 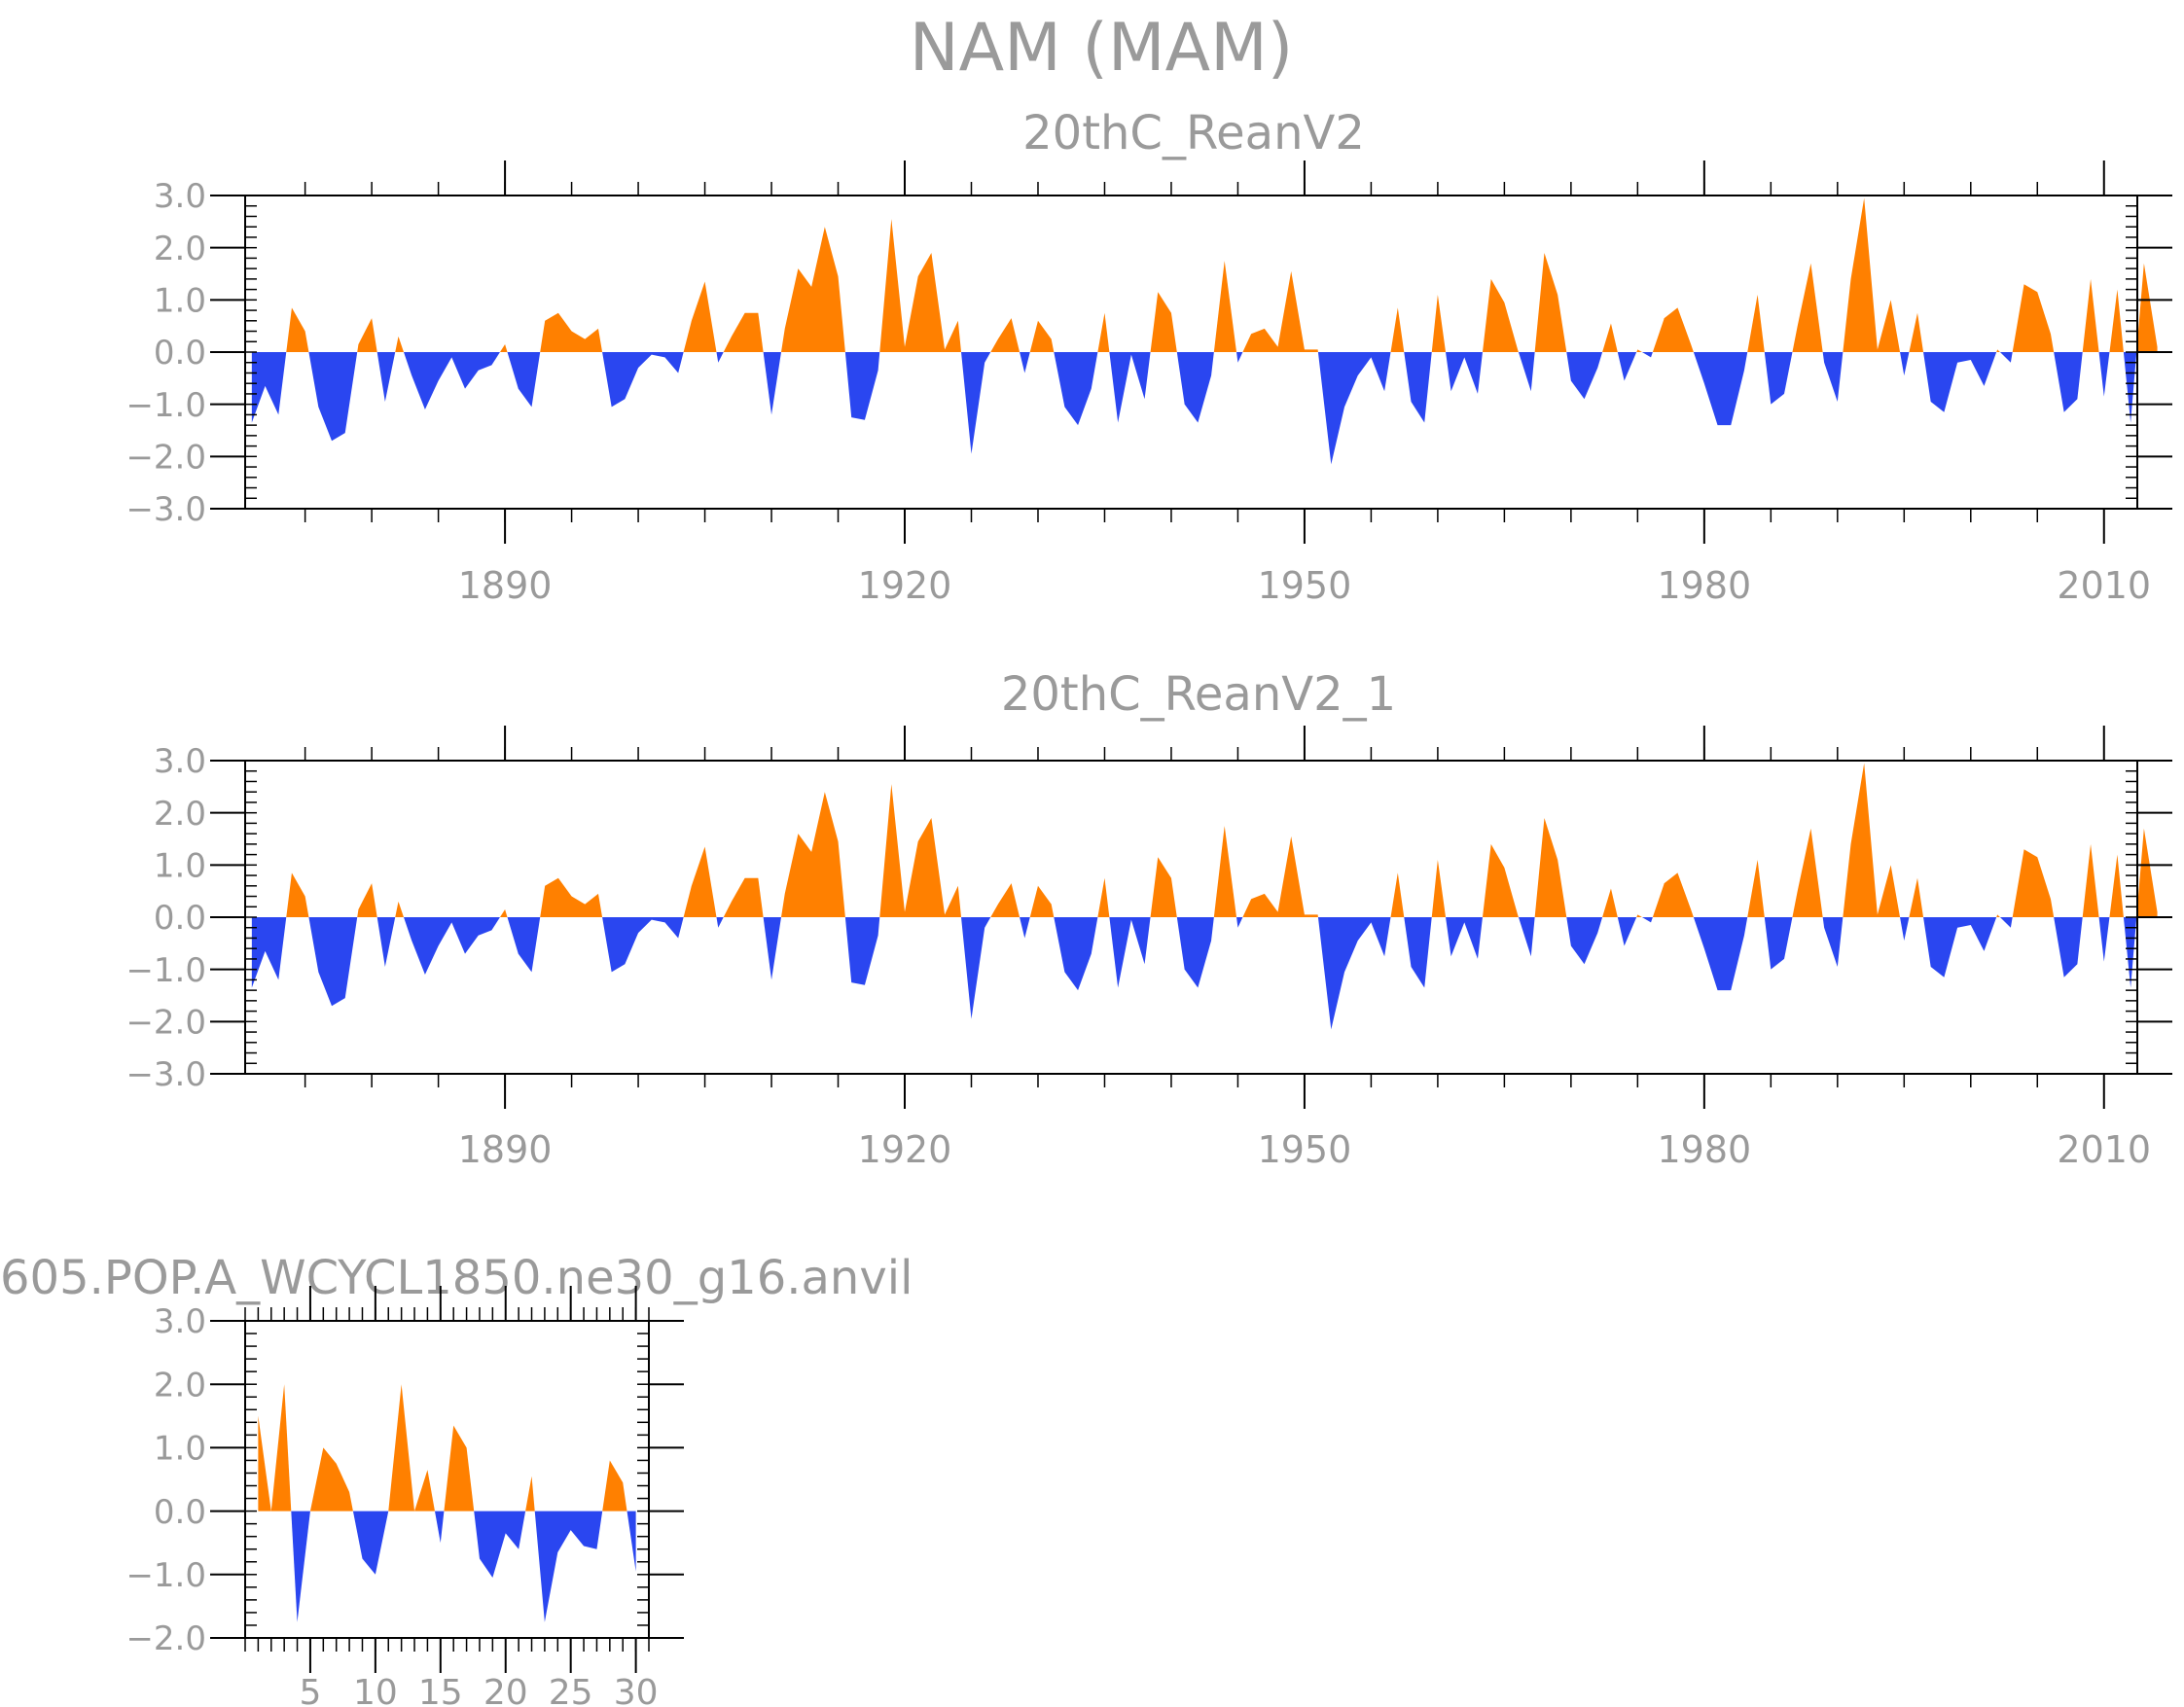 I want to click on y-tick-label: 2.0, so click(x=180, y=249).